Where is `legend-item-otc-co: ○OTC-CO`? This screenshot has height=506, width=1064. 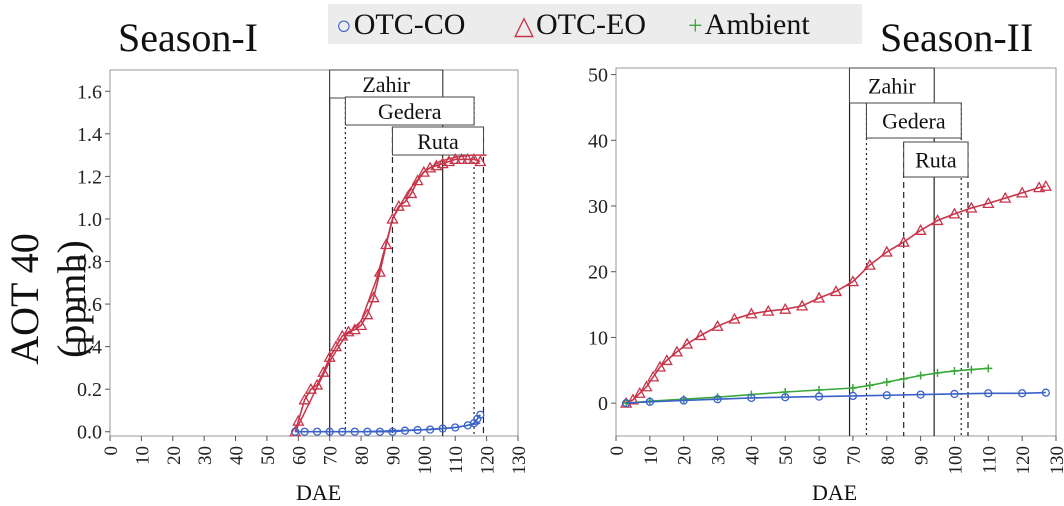 legend-item-otc-co: ○OTC-CO is located at coordinates (400, 25).